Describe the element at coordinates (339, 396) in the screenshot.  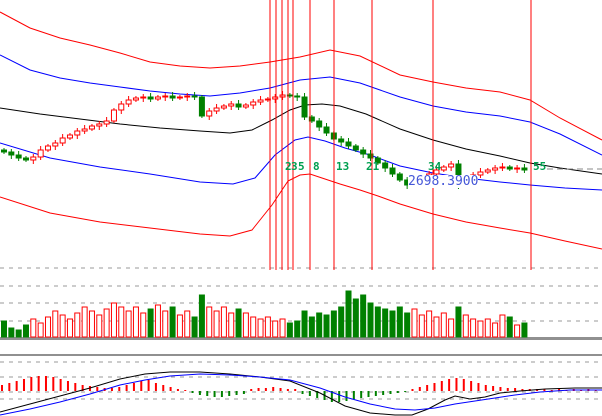
I see `macd-histogram-bar-down` at that location.